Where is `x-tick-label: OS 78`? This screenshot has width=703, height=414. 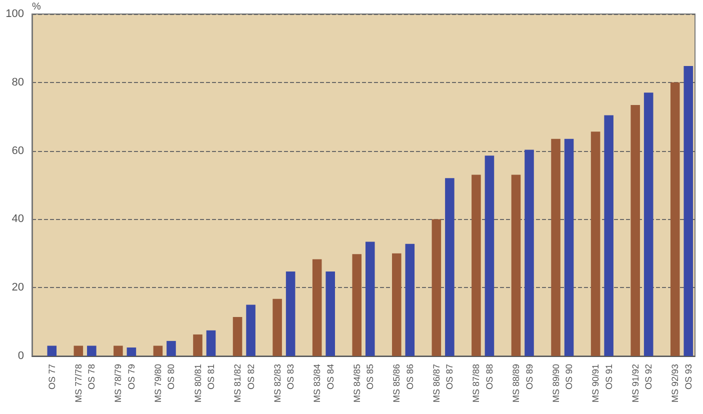 x-tick-label: OS 78 is located at coordinates (91, 377).